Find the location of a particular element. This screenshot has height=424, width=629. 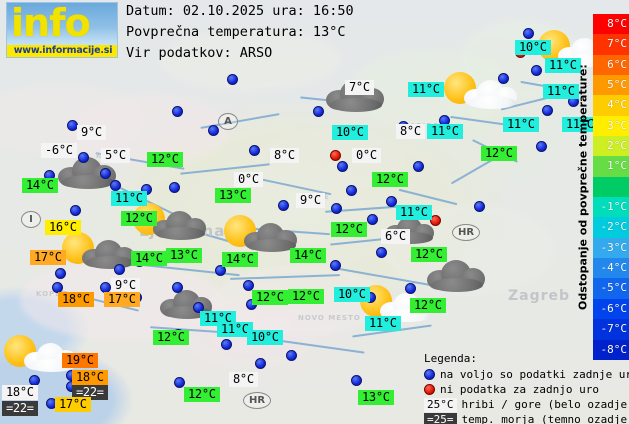

scale-step: 7°C is located at coordinates (611, 44).